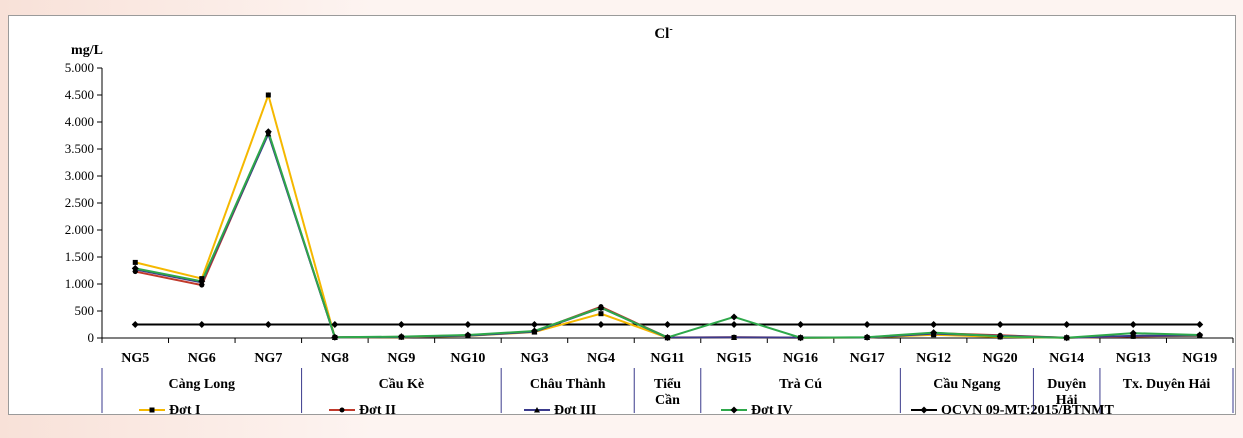  What do you see at coordinates (663, 33) in the screenshot?
I see `chart-title: Cl-` at bounding box center [663, 33].